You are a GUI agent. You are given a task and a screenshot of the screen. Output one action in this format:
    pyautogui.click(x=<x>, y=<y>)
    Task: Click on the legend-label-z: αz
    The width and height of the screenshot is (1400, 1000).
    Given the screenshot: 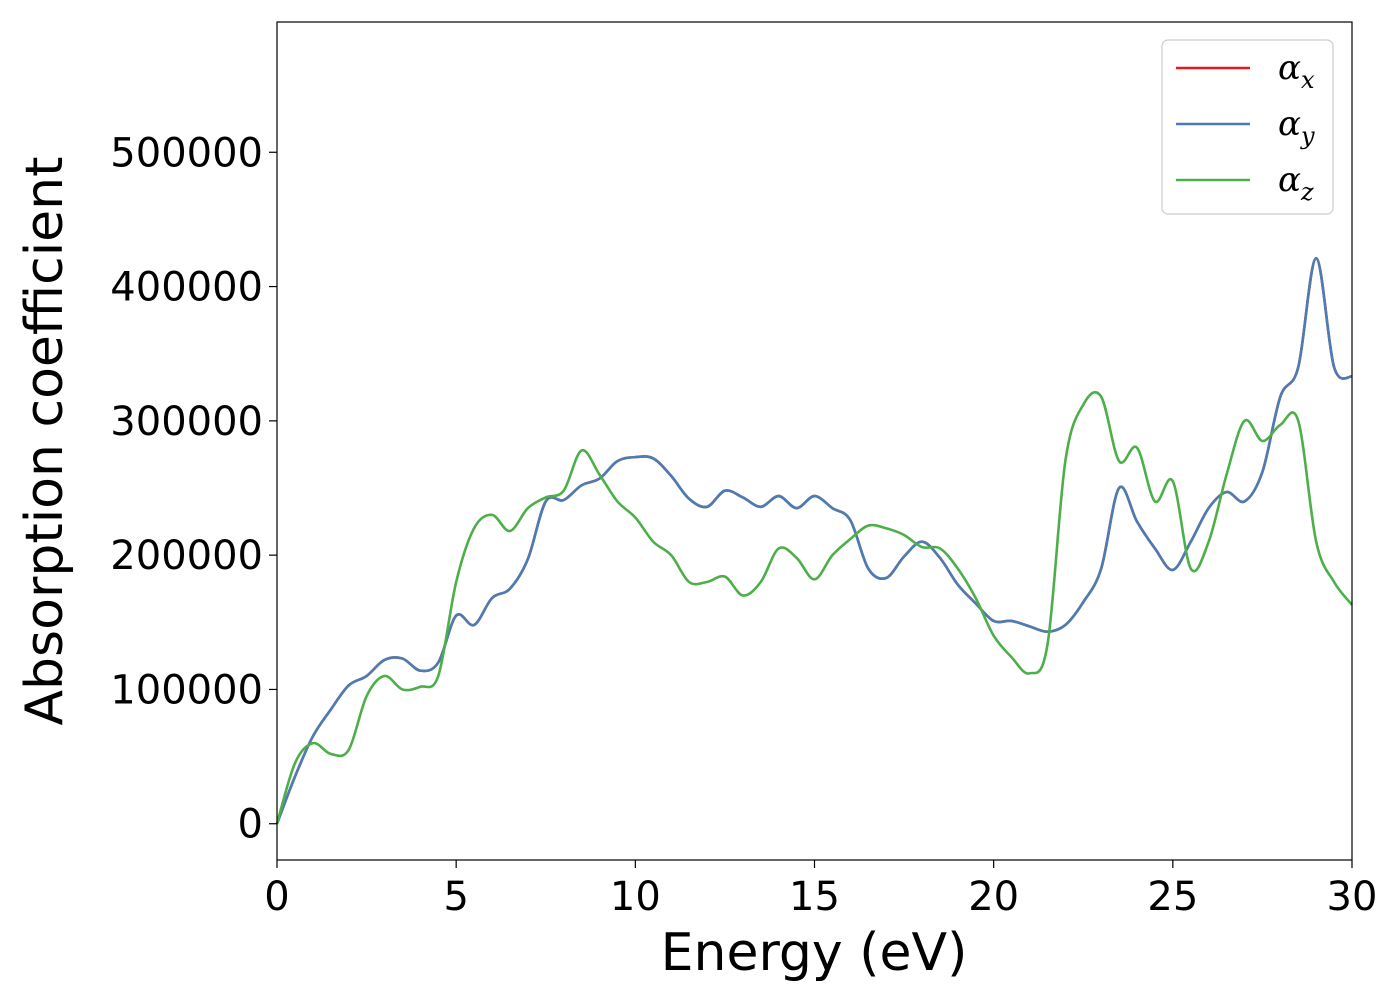 What is the action you would take?
    pyautogui.click(x=1296, y=183)
    